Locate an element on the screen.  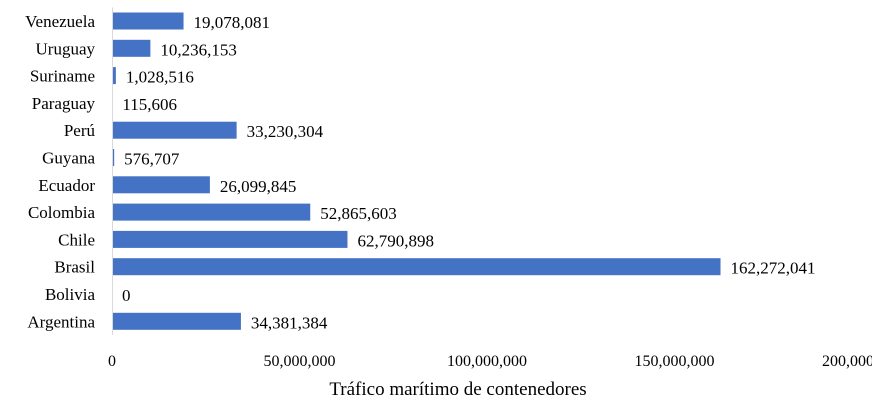
bar-chile is located at coordinates (230, 239).